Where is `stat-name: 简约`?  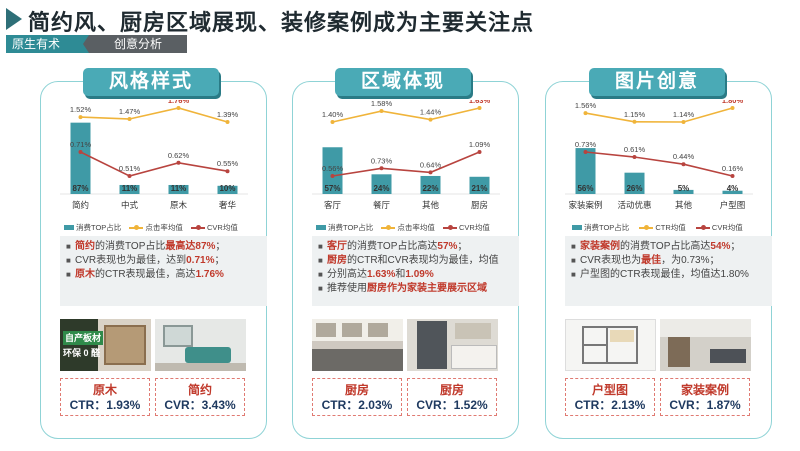 stat-name: 简约 is located at coordinates (199, 390).